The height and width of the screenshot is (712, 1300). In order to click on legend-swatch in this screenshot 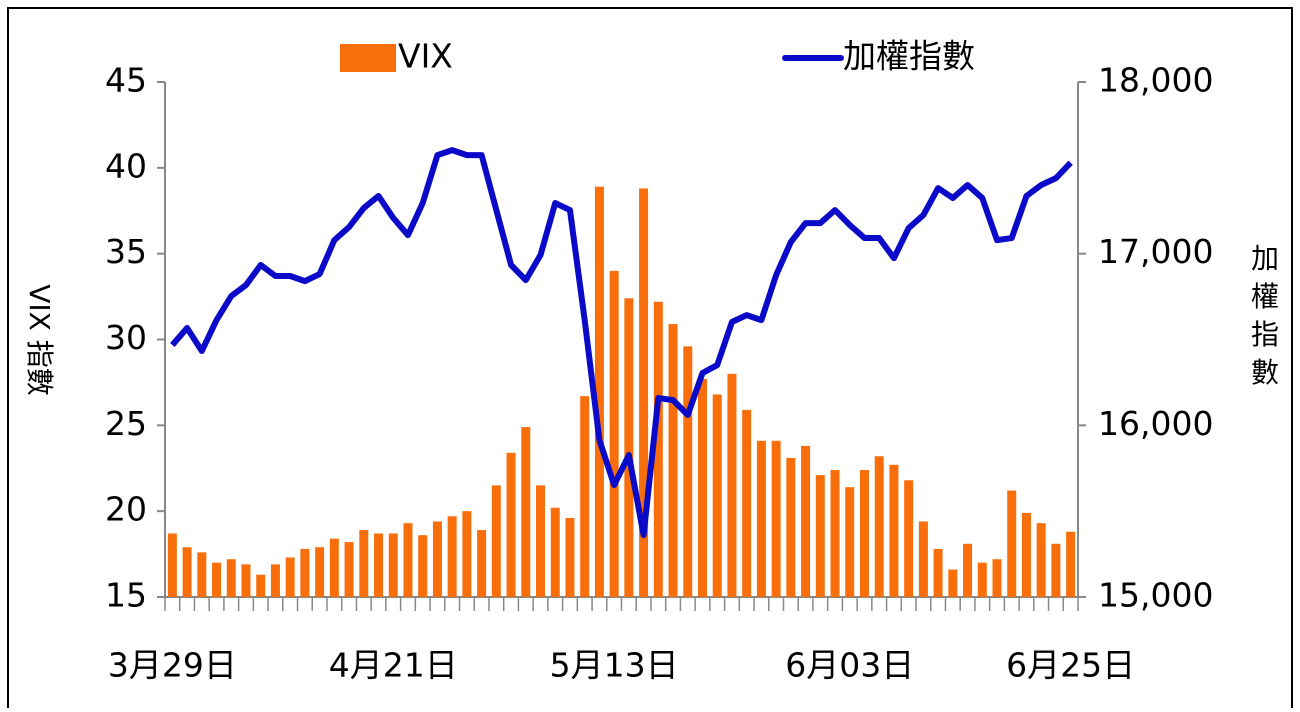, I will do `click(368, 58)`.